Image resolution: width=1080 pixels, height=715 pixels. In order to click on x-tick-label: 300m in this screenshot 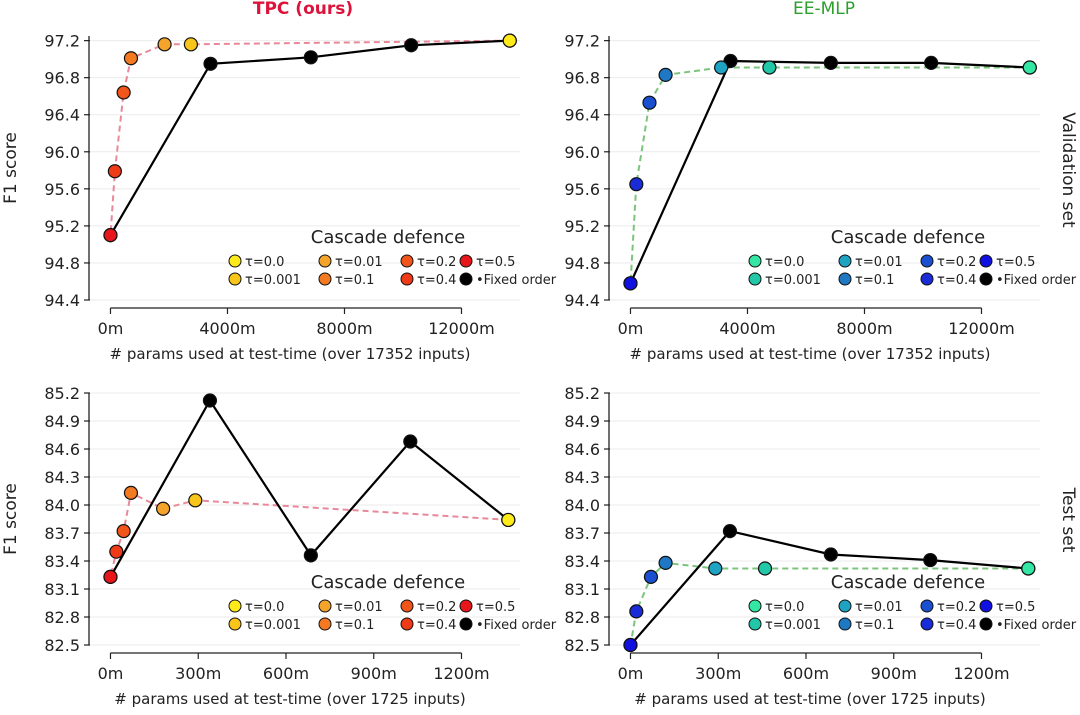, I will do `click(718, 673)`.